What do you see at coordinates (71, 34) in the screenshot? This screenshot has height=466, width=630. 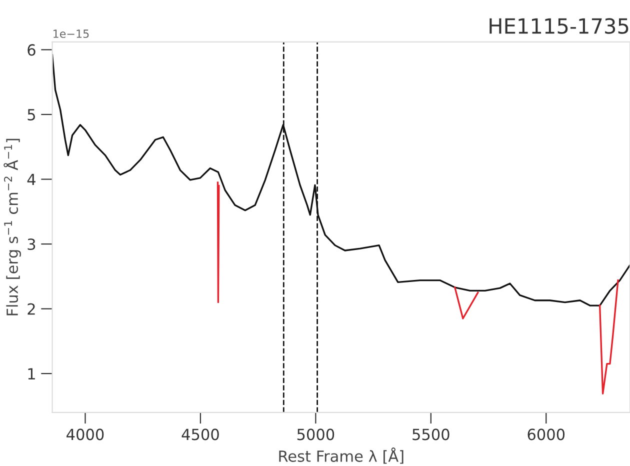 I see `text: 1e−15` at bounding box center [71, 34].